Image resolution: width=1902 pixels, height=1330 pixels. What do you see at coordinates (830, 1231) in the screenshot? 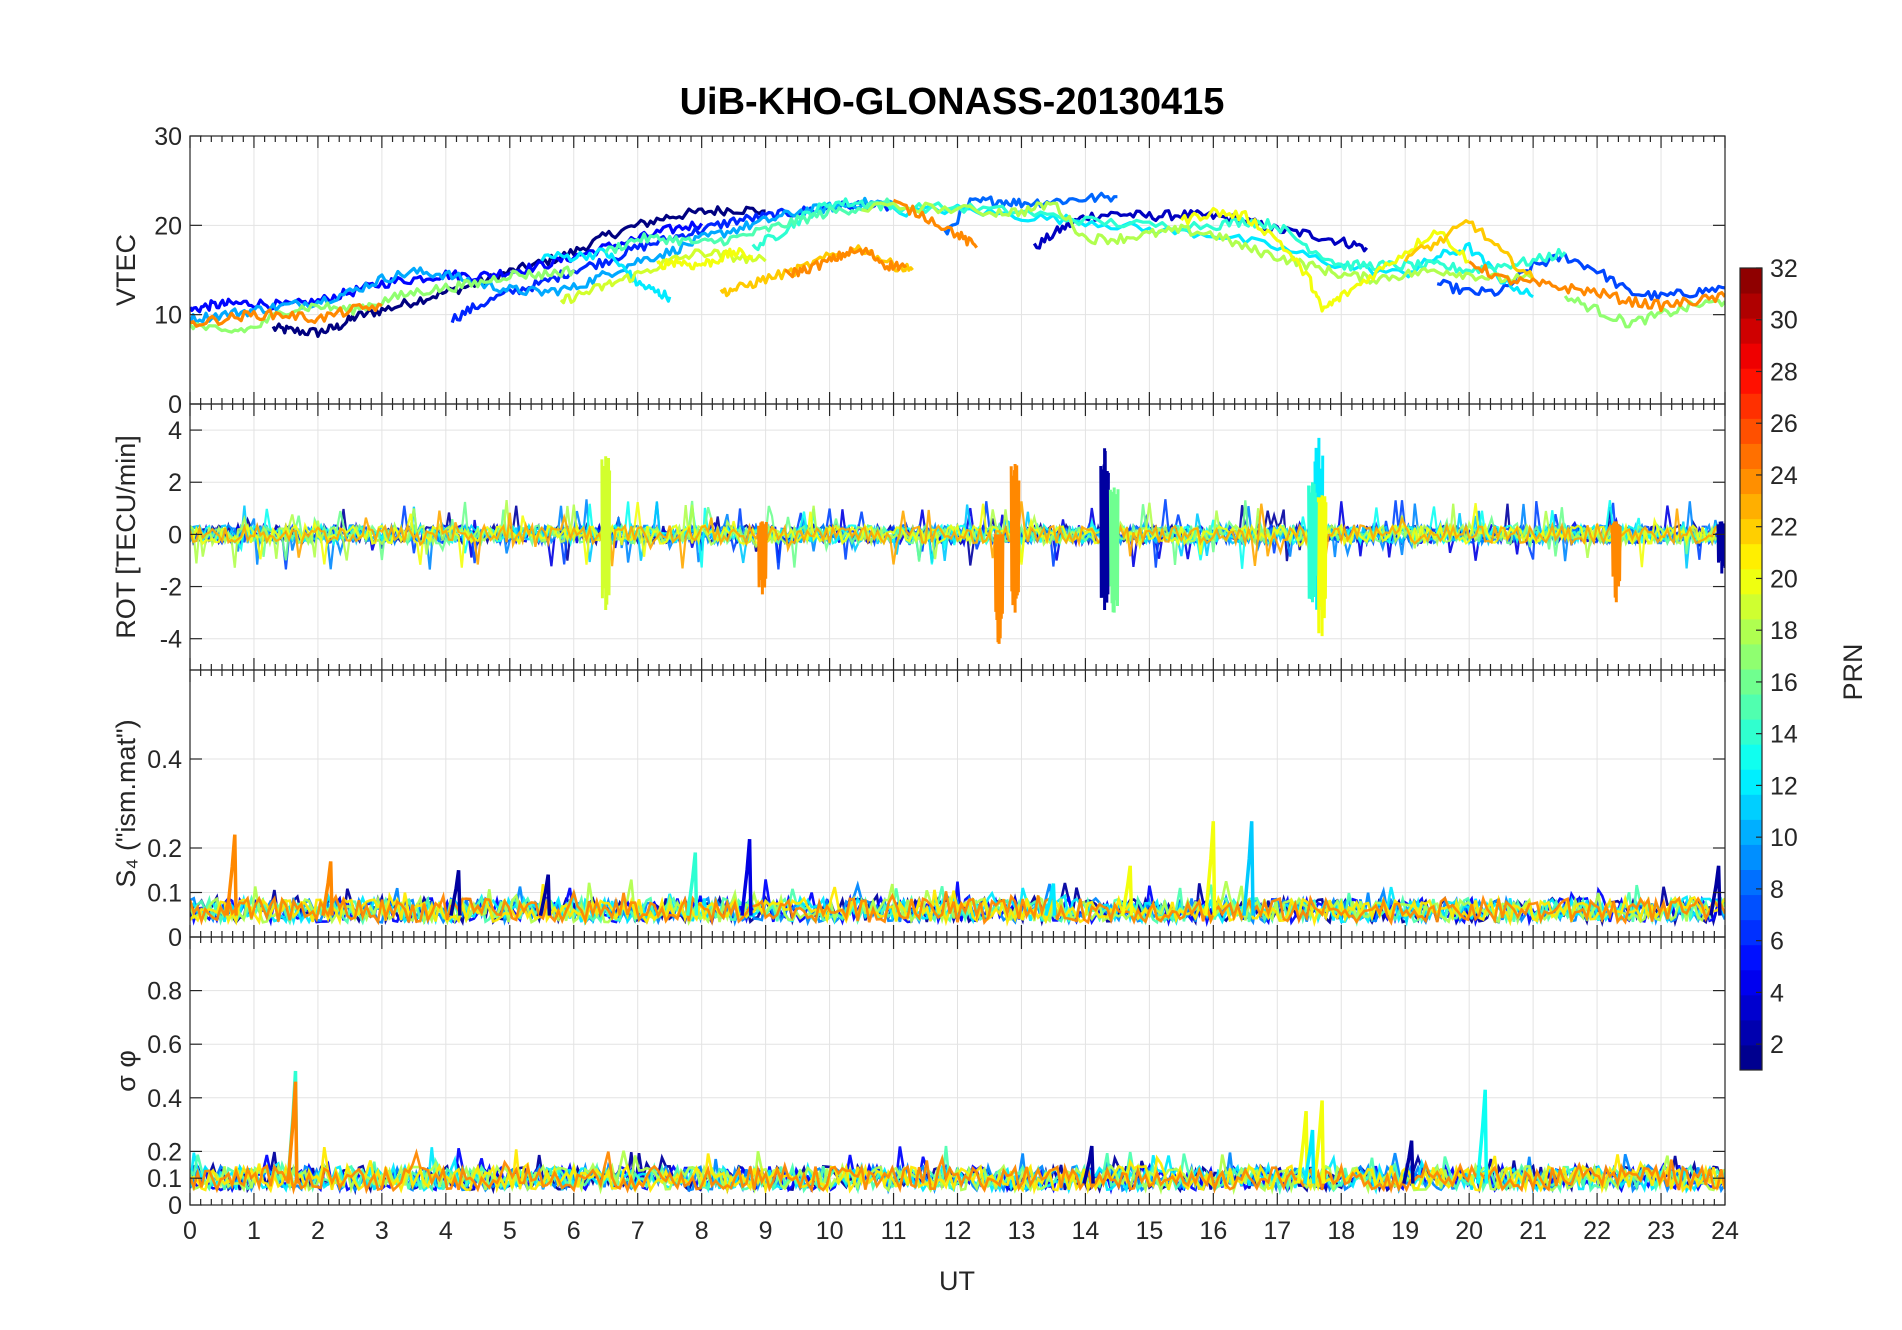
I see `x-tick-label: 10` at bounding box center [830, 1231].